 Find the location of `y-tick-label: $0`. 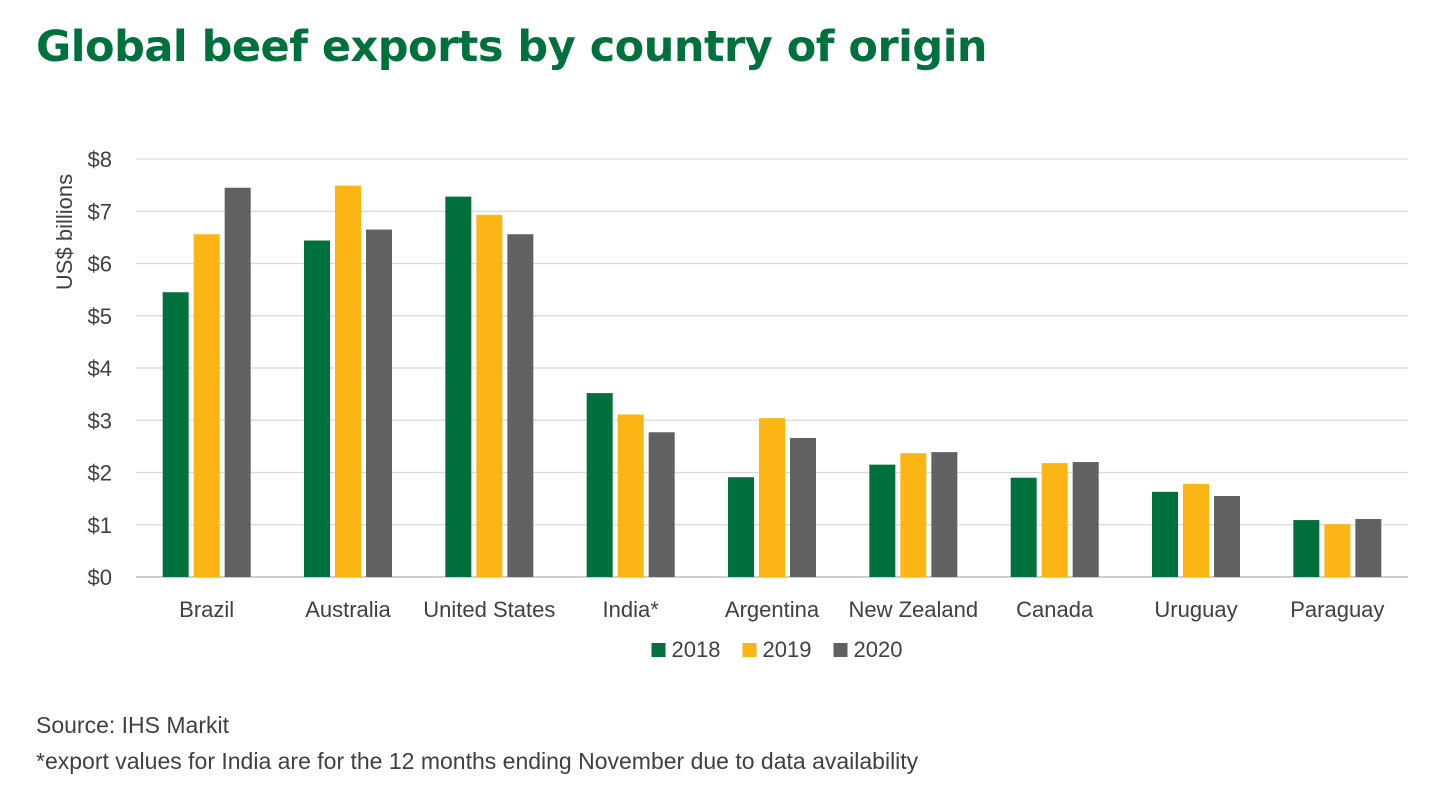

y-tick-label: $0 is located at coordinates (100, 577).